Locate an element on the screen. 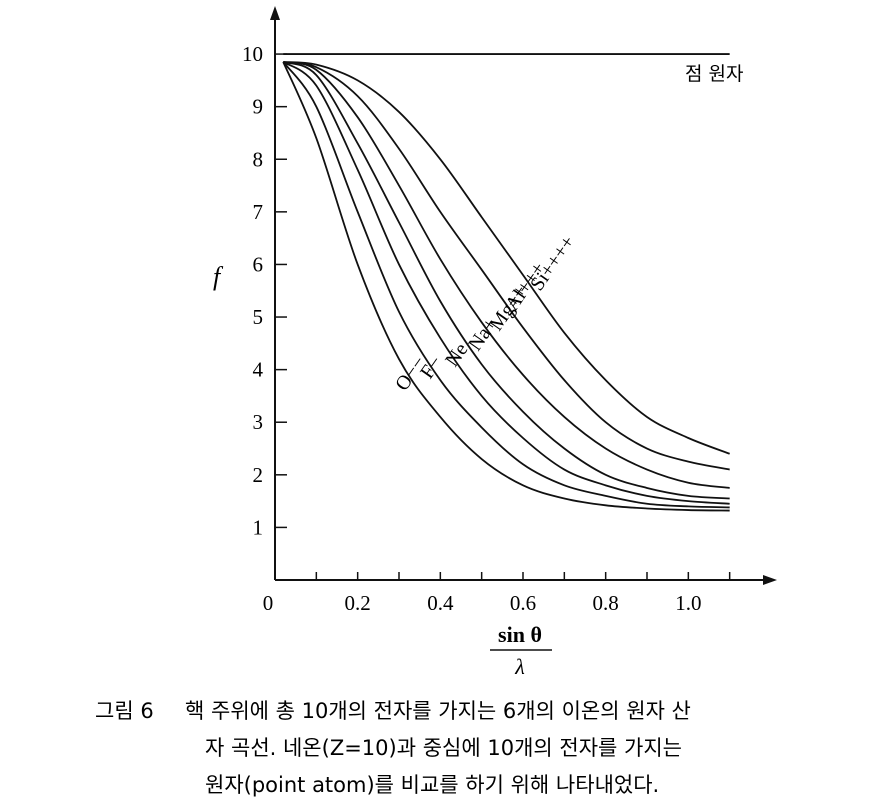 The image size is (880, 801). y-tick-label: 6 is located at coordinates (258, 264).